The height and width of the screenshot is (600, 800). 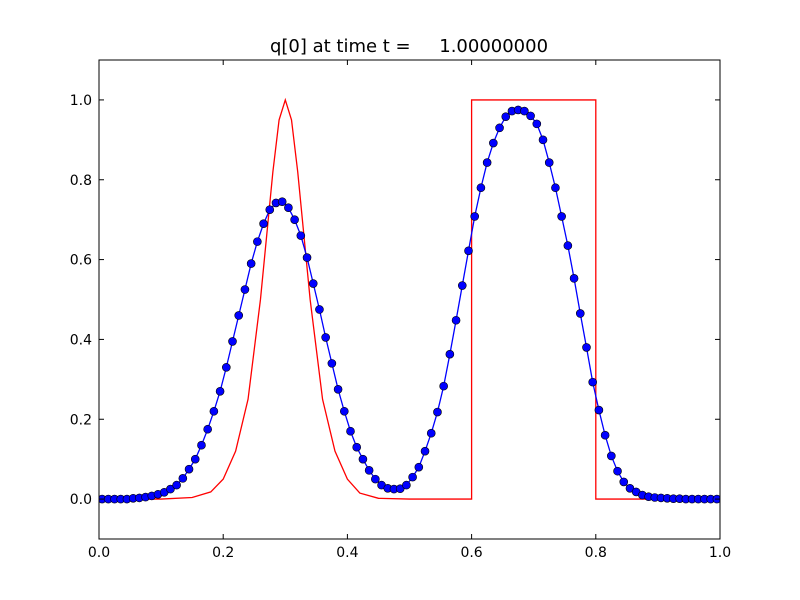 I want to click on y-tick-label: 0.4, so click(x=81, y=340).